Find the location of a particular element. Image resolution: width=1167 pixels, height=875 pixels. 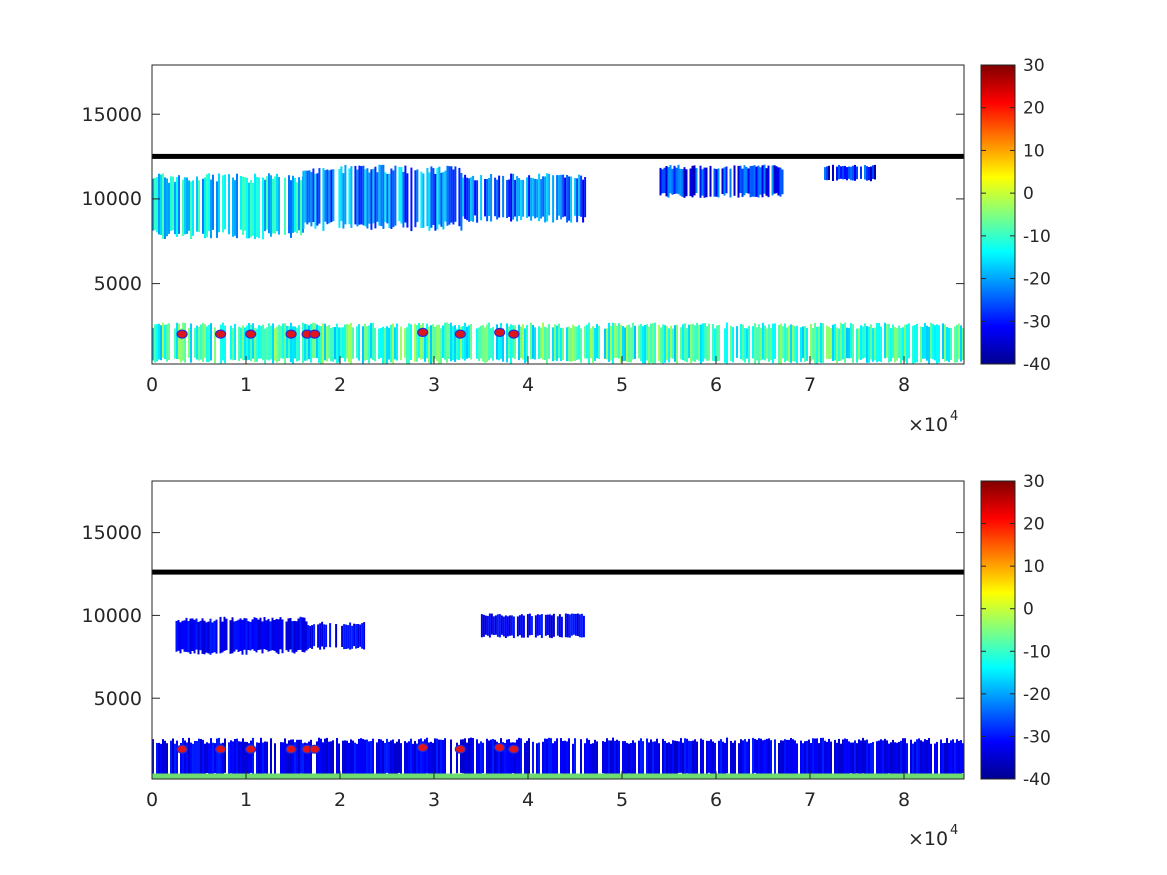

bottom-x-exponent: ×10 4 is located at coordinates (933, 836).